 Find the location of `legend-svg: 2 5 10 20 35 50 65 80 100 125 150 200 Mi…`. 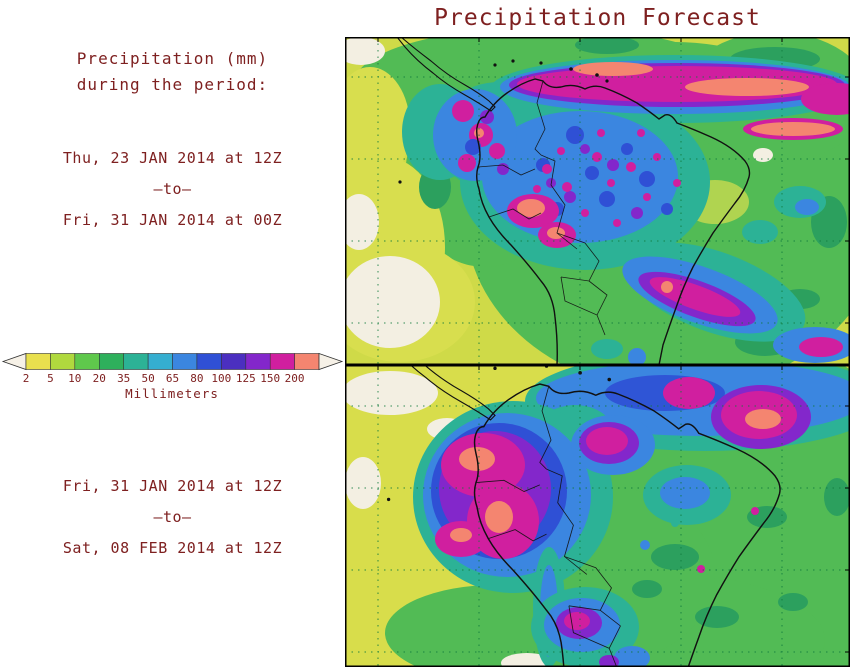

legend-svg: 2 5 10 20 35 50 65 80 100 125 150 200 Mi… is located at coordinates (172, 376).